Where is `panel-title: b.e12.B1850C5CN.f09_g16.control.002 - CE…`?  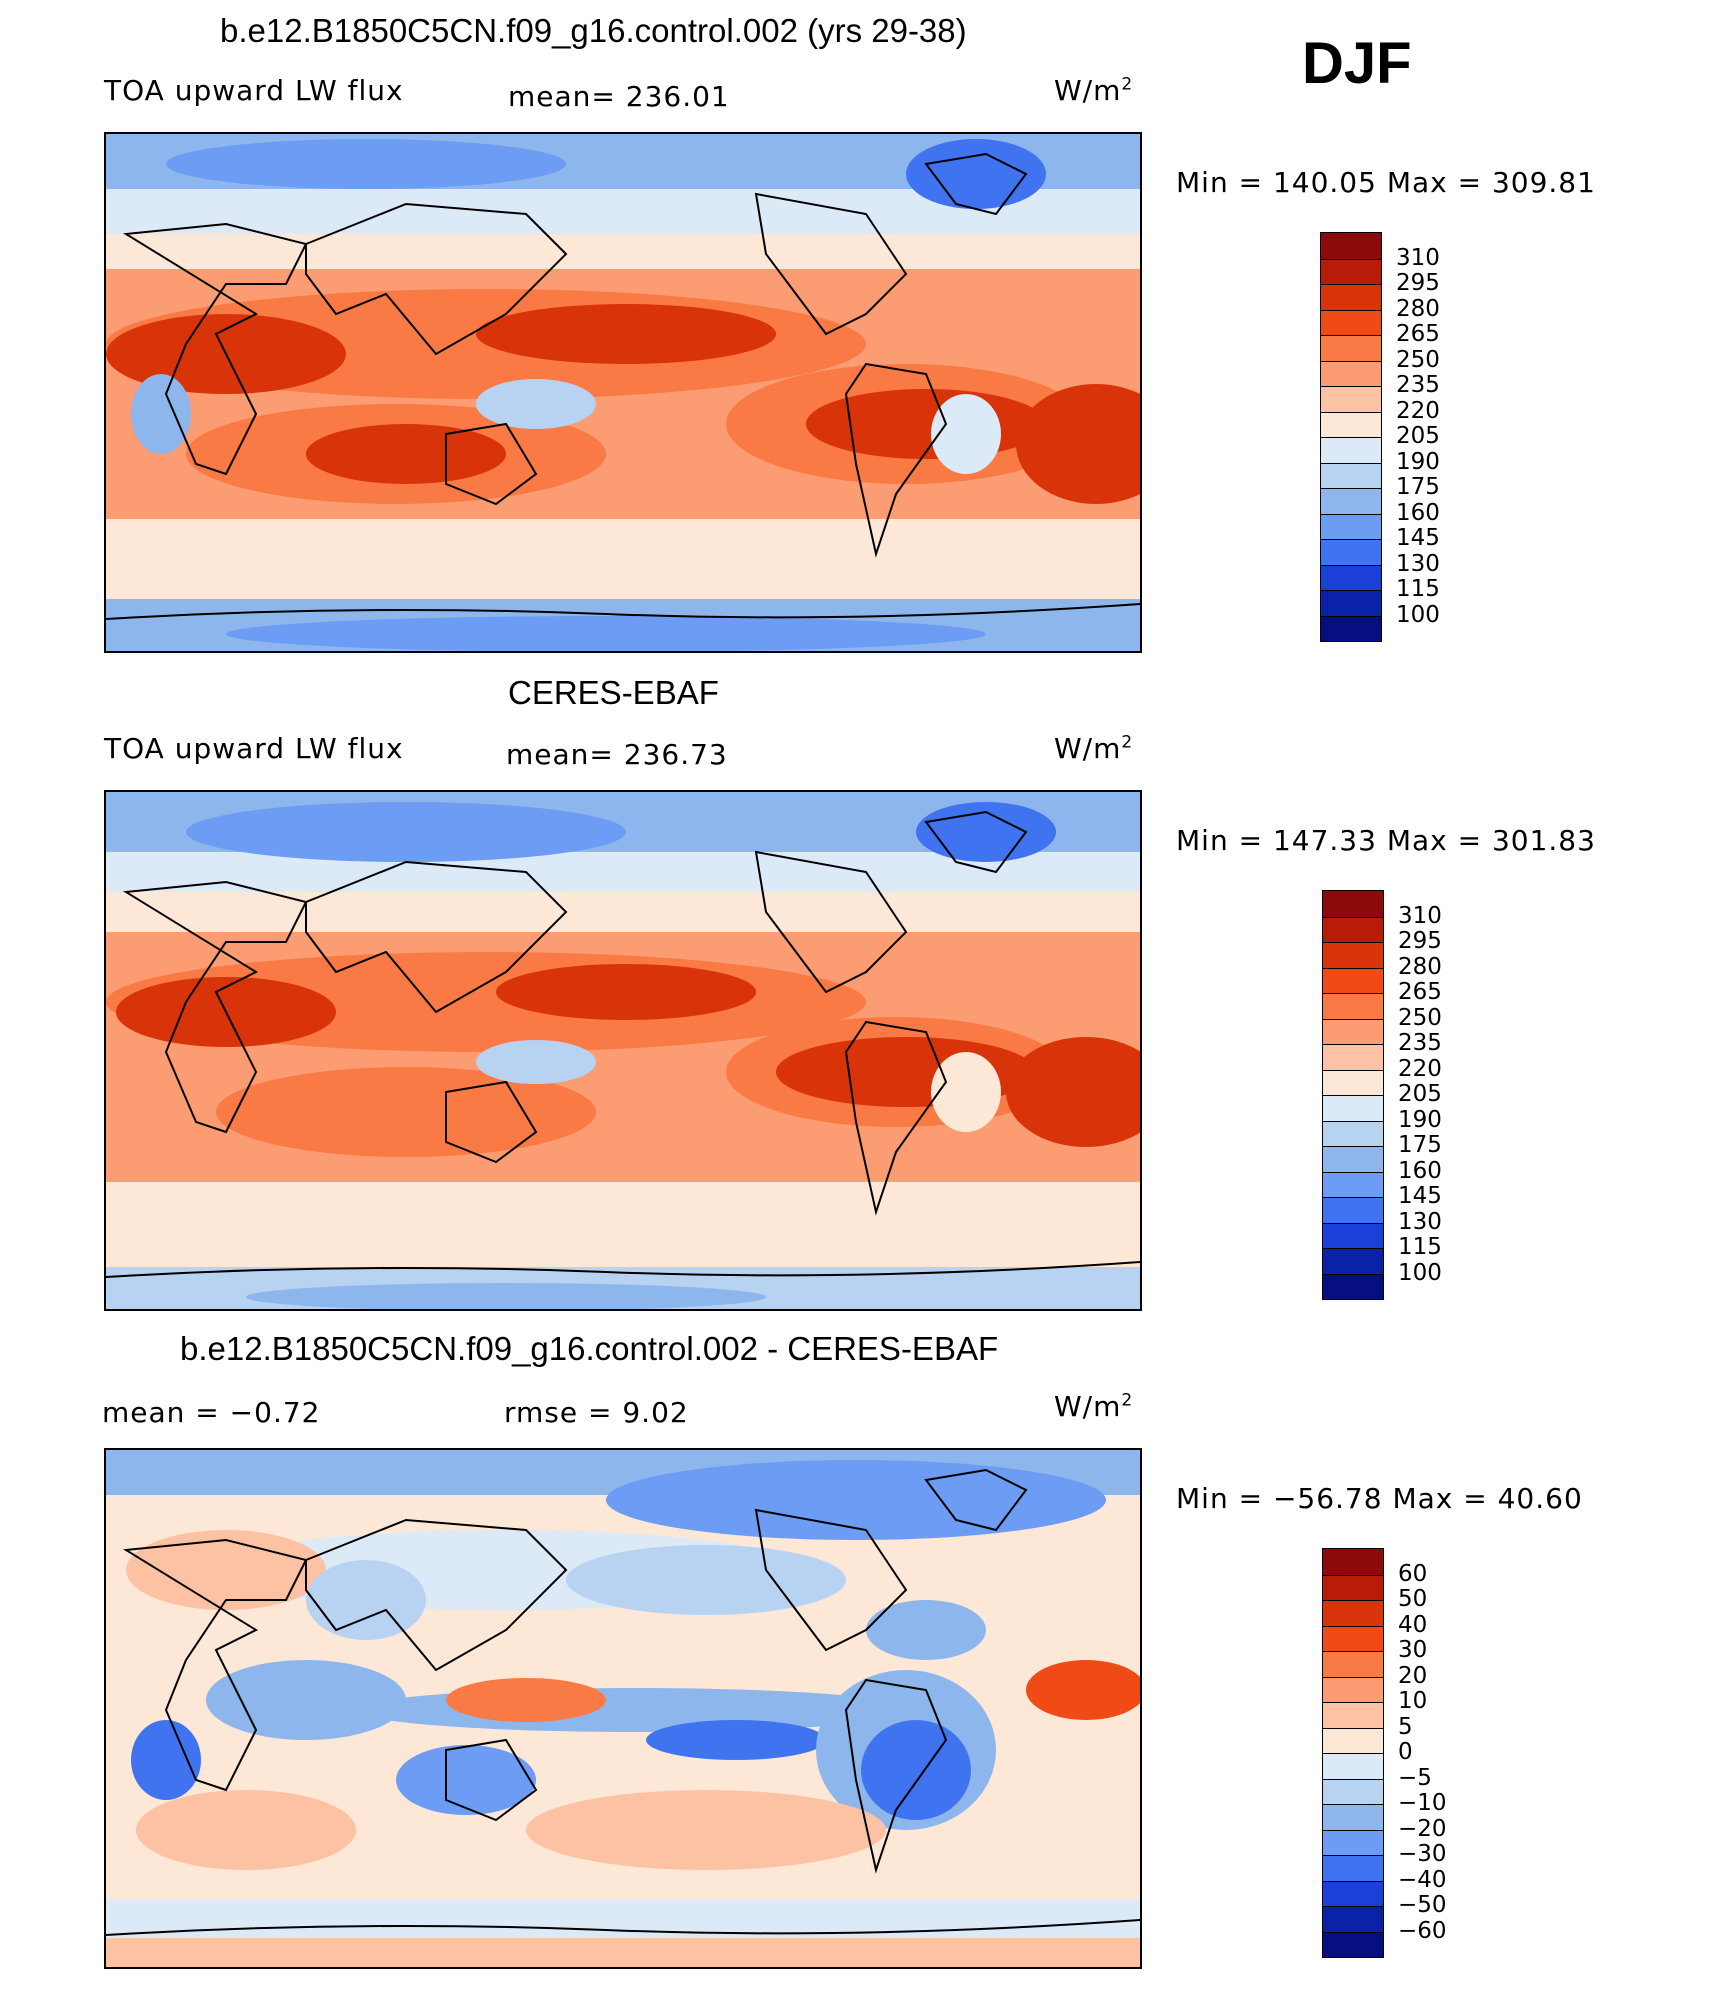 panel-title: b.e12.B1850C5CN.f09_g16.control.002 - CE… is located at coordinates (589, 1348).